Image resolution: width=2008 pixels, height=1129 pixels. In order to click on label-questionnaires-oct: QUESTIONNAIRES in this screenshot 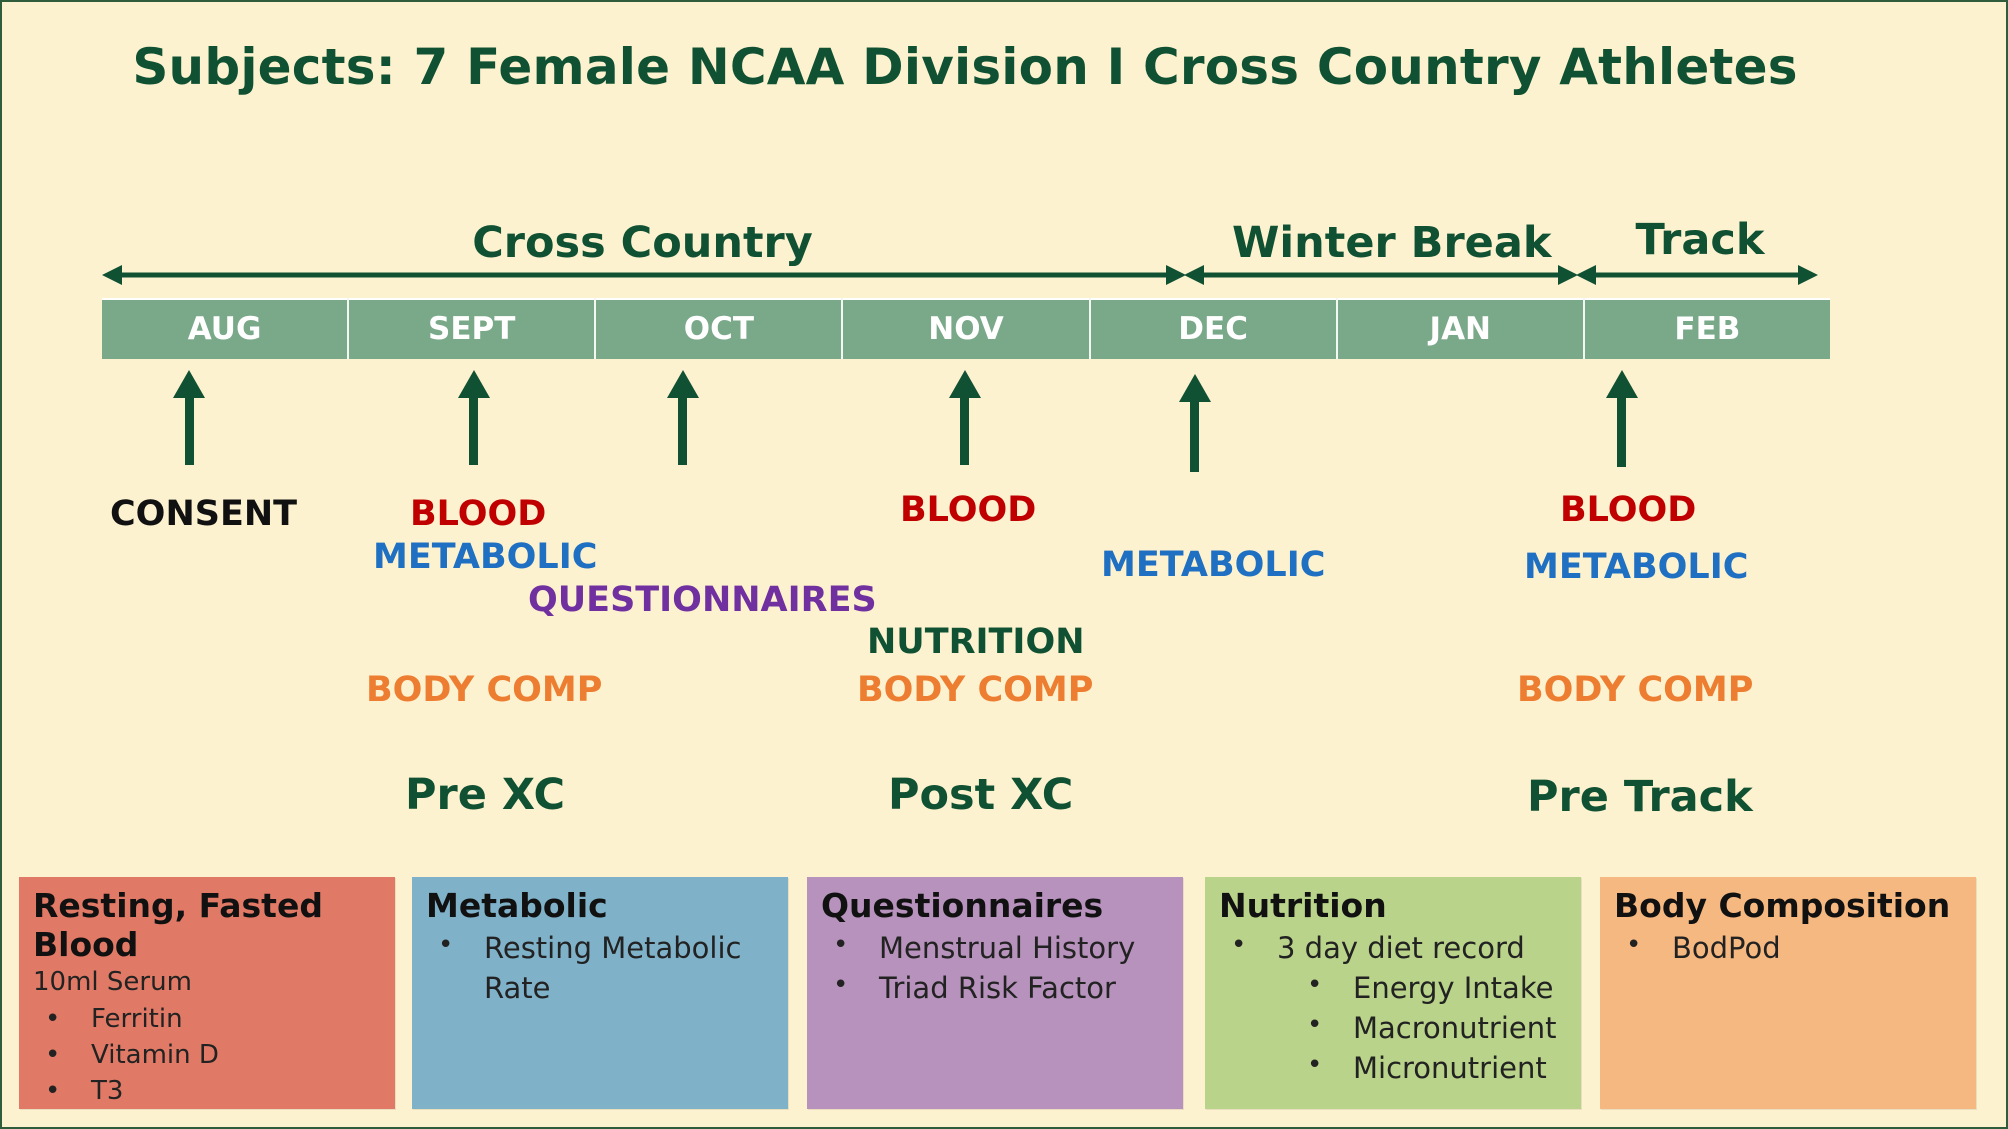, I will do `click(702, 600)`.